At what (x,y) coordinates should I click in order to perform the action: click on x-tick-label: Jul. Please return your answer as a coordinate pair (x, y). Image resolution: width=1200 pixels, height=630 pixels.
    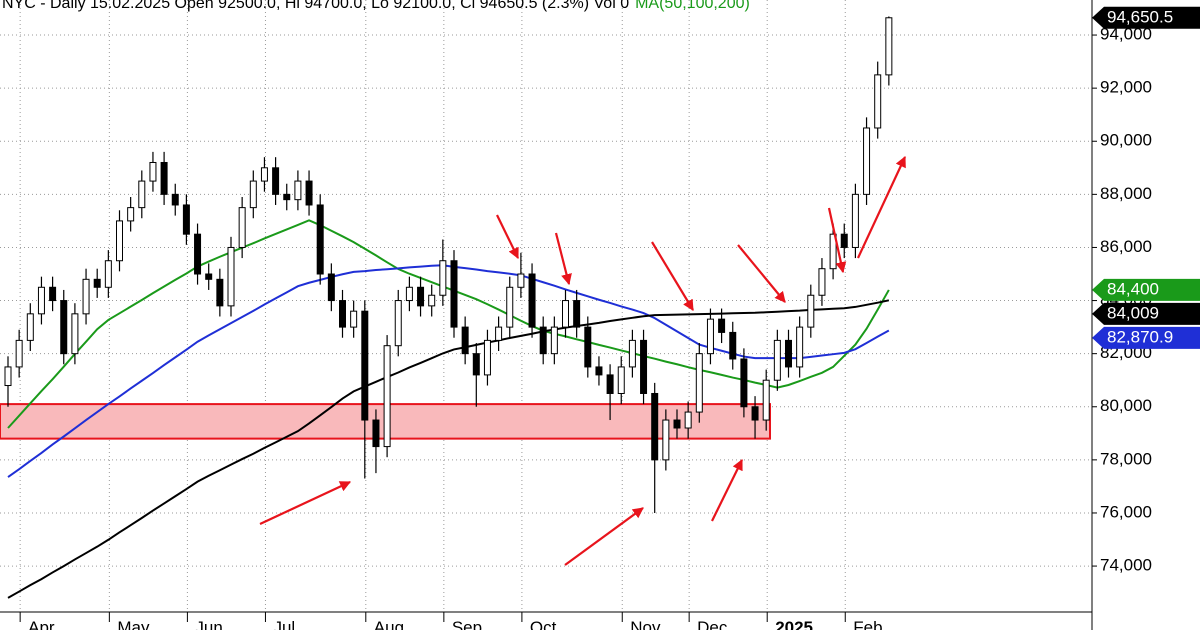
    Looking at the image, I should click on (284, 624).